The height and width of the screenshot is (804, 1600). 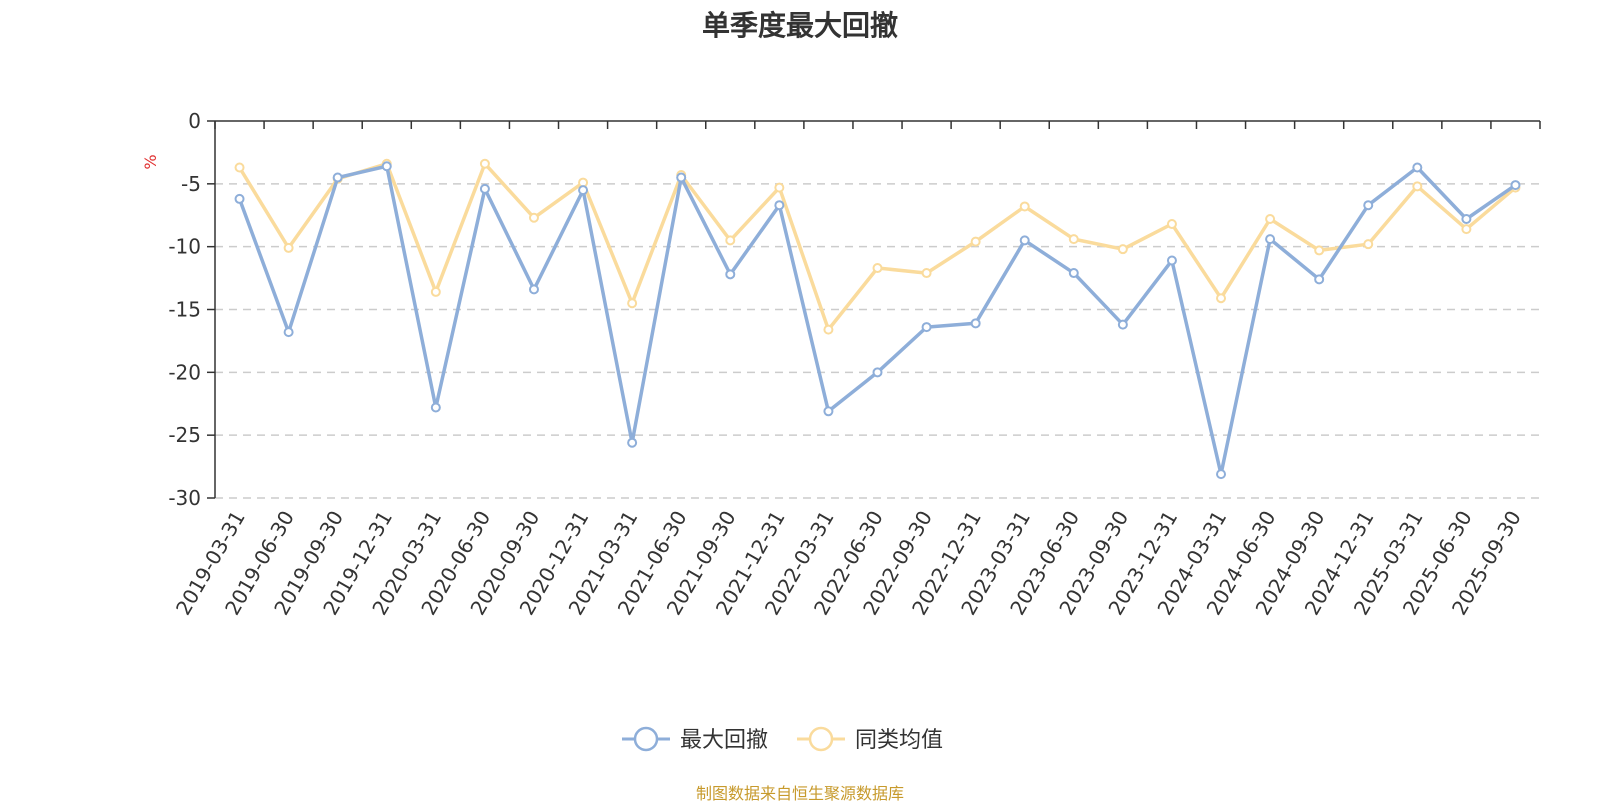 What do you see at coordinates (184, 498) in the screenshot?
I see `y-tick-label: -30` at bounding box center [184, 498].